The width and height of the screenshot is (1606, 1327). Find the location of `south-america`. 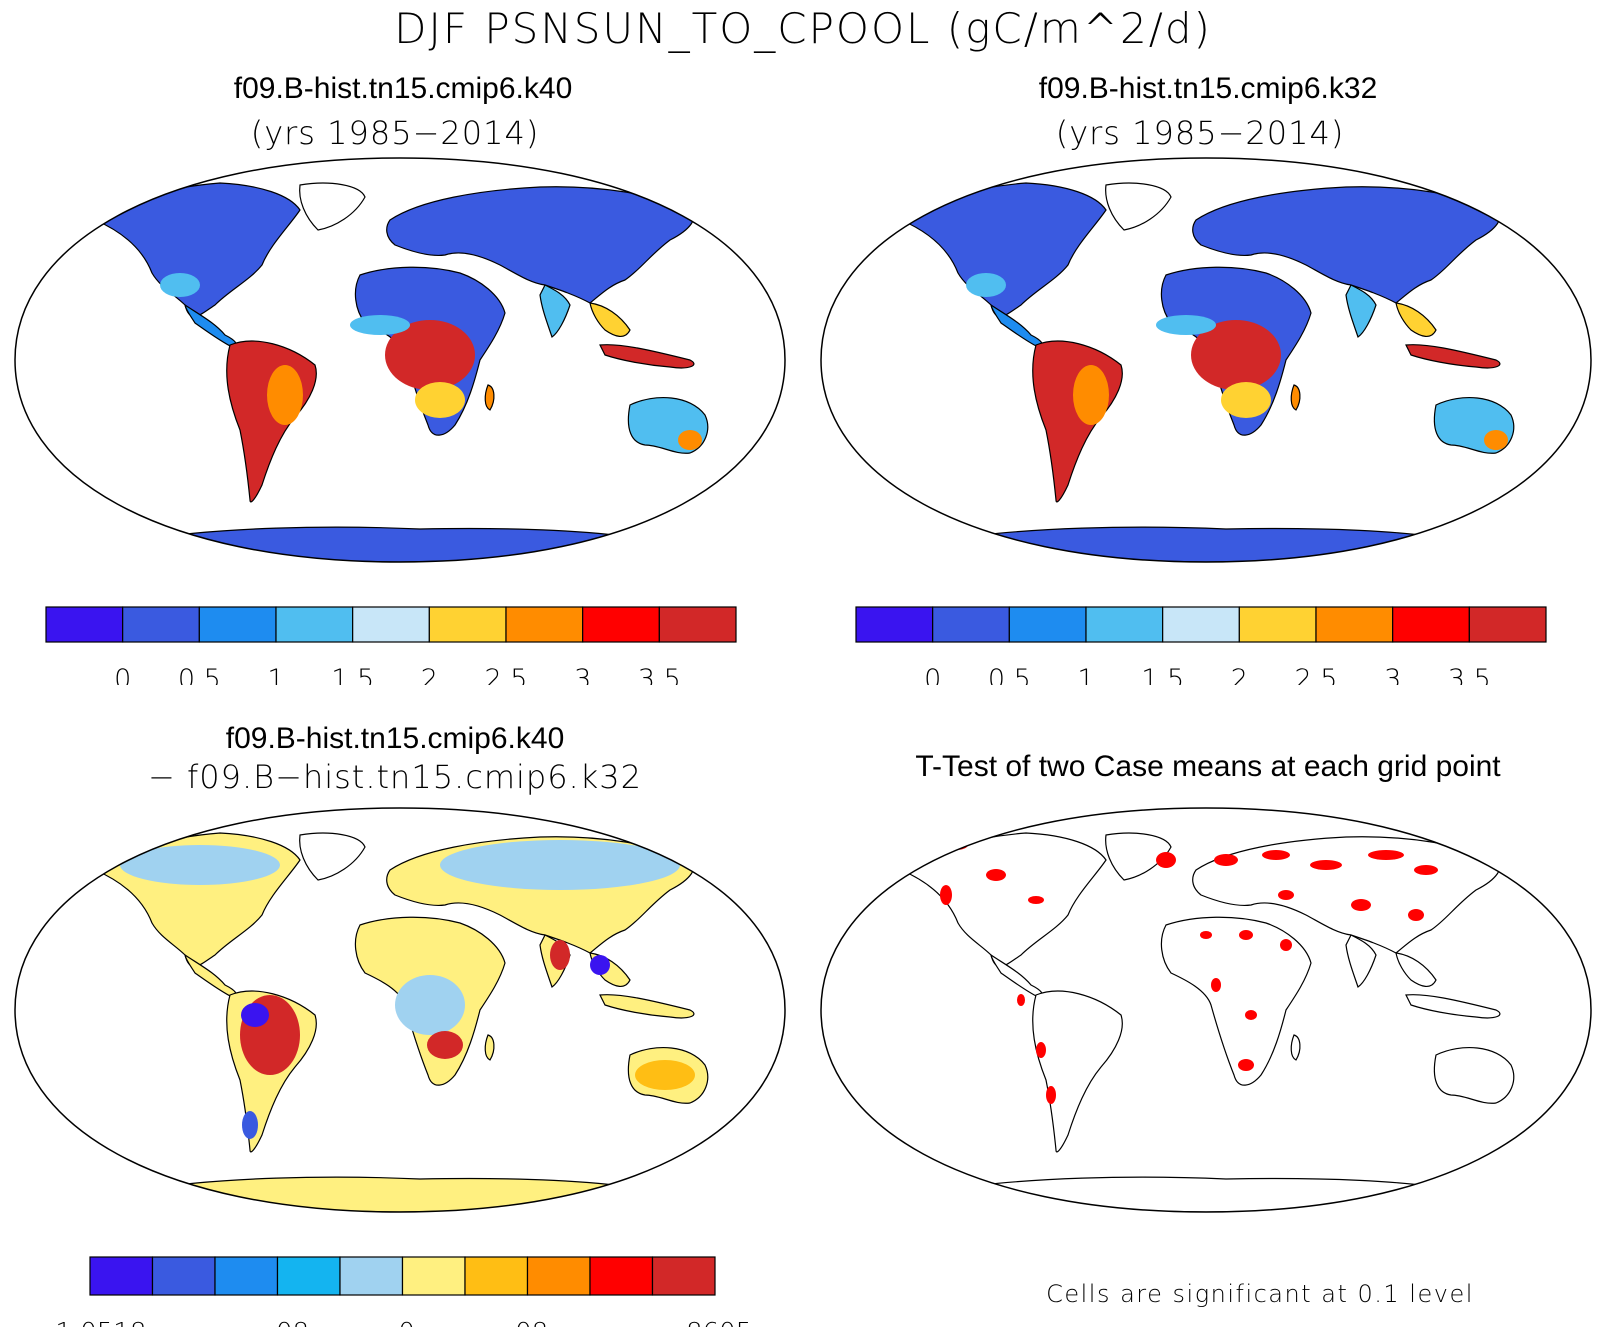

south-america is located at coordinates (271, 421).